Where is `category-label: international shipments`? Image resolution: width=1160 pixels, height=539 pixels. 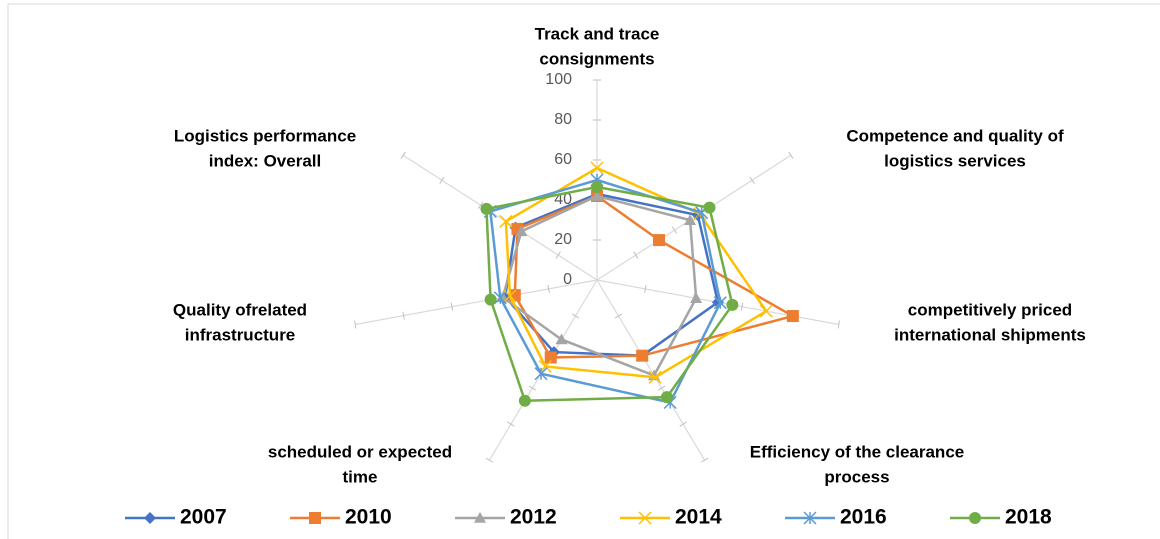
category-label: international shipments is located at coordinates (990, 334).